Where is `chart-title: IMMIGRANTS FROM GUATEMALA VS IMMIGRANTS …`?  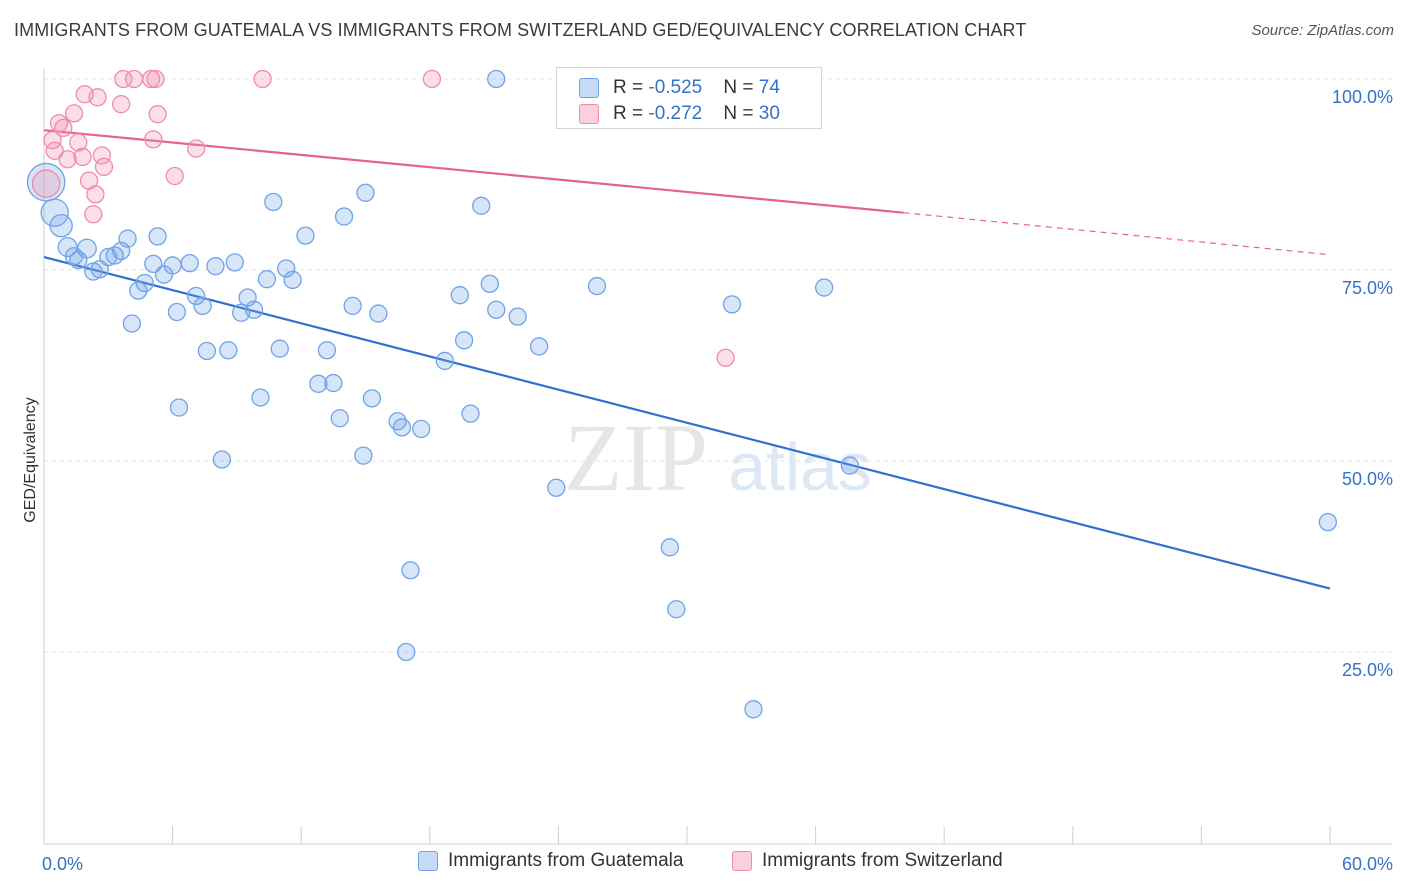
chart-title: IMMIGRANTS FROM GUATEMALA VS IMMIGRANTS … is located at coordinates (520, 30).